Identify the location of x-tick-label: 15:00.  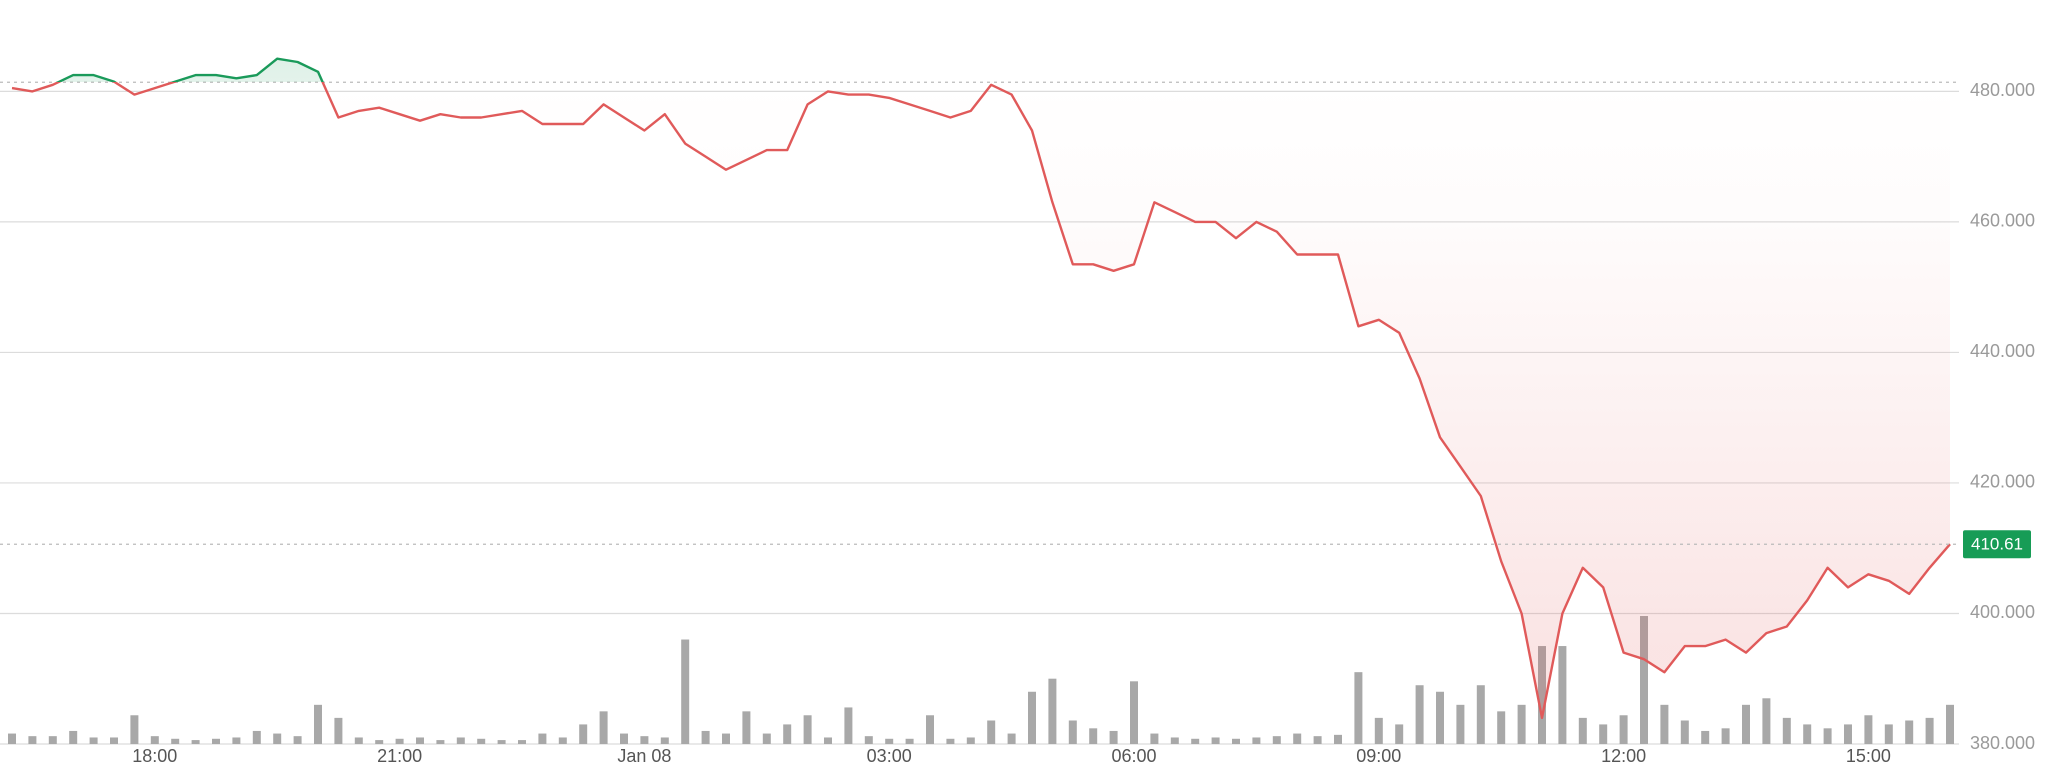
(1868, 756).